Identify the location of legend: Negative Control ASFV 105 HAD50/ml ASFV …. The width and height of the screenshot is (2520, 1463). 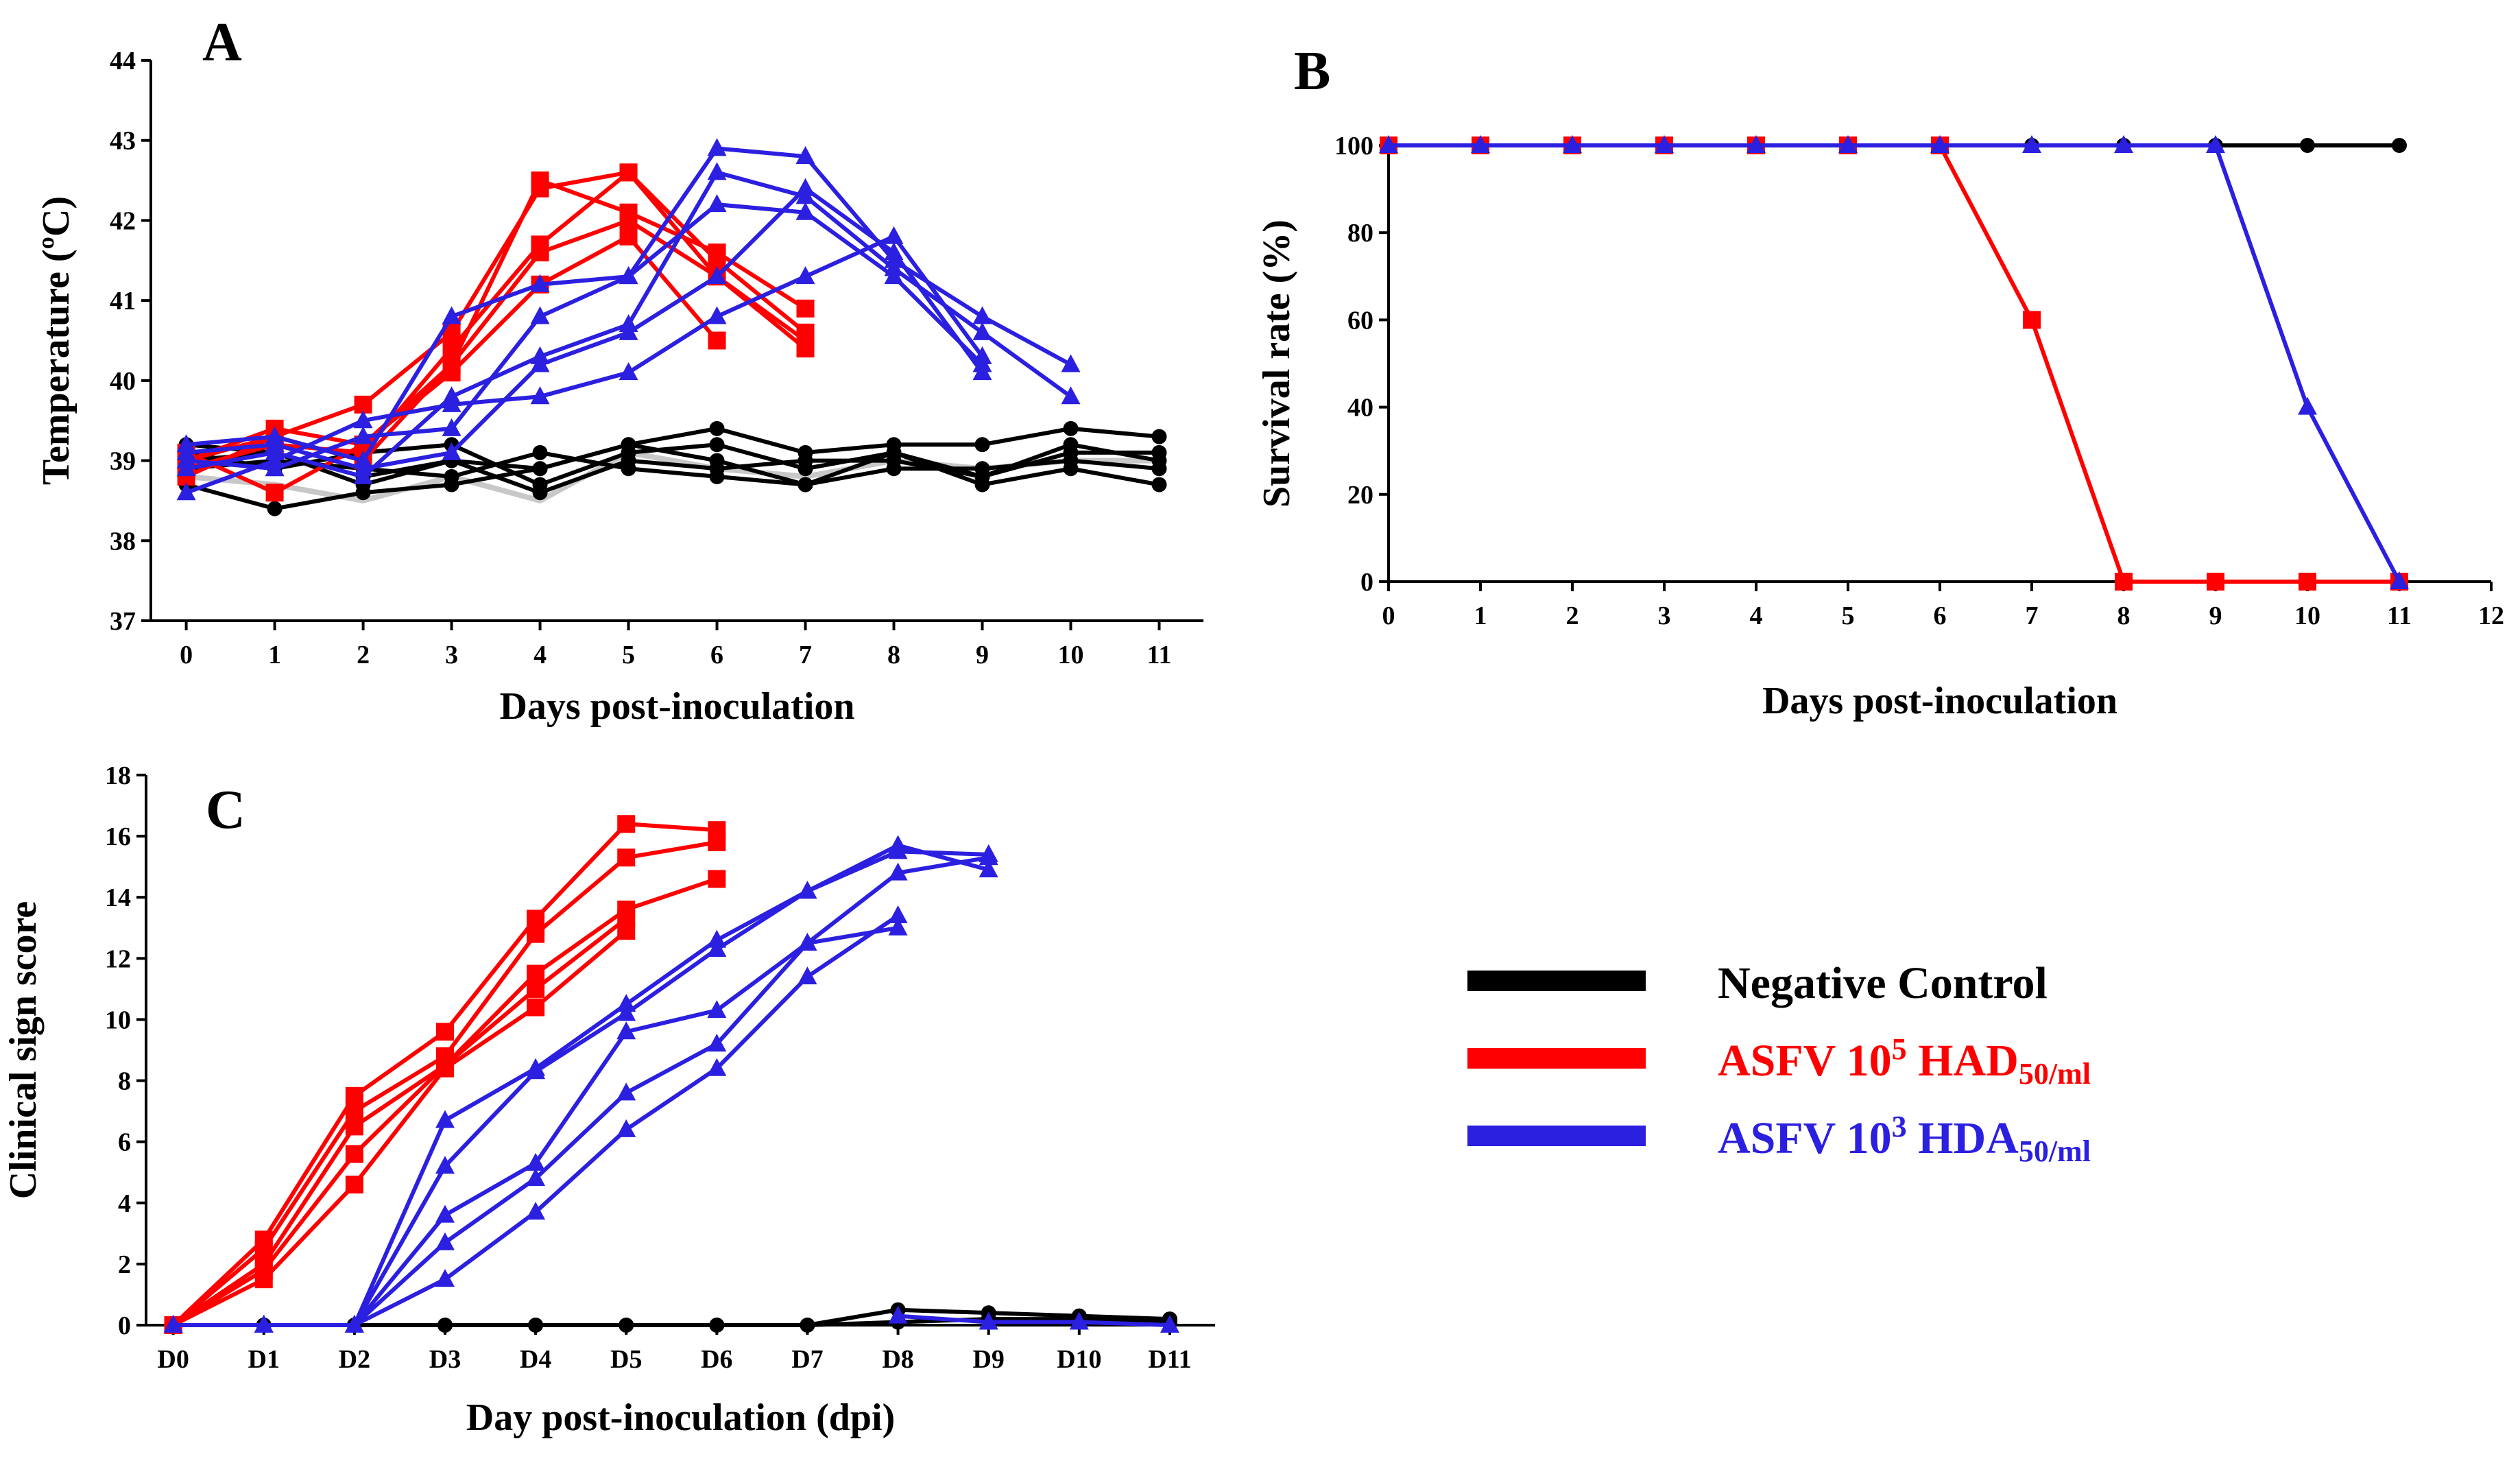
(1779, 1063).